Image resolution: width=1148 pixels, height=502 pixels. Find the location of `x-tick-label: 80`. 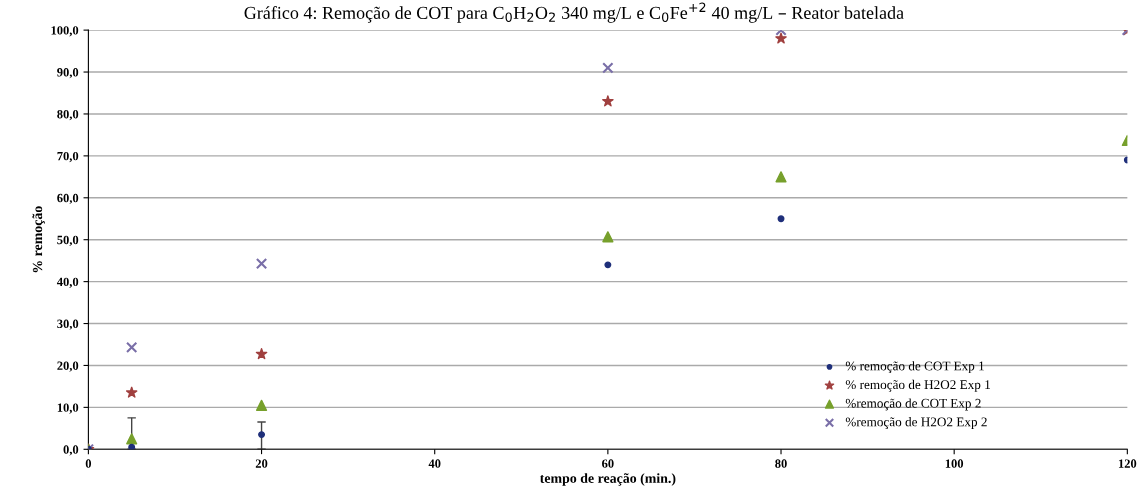

x-tick-label: 80 is located at coordinates (781, 463).